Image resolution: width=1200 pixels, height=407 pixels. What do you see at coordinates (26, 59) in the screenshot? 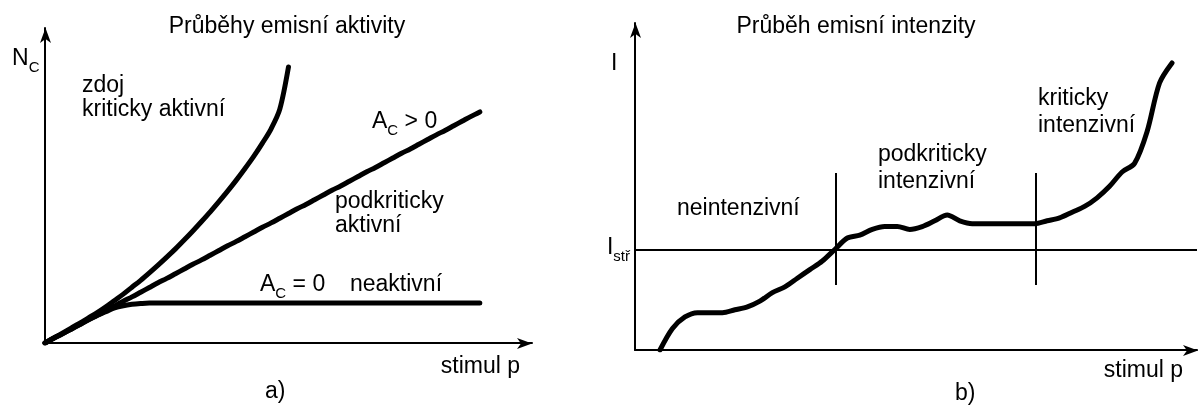
I see `y-axis-title: N$_{C}$` at bounding box center [26, 59].